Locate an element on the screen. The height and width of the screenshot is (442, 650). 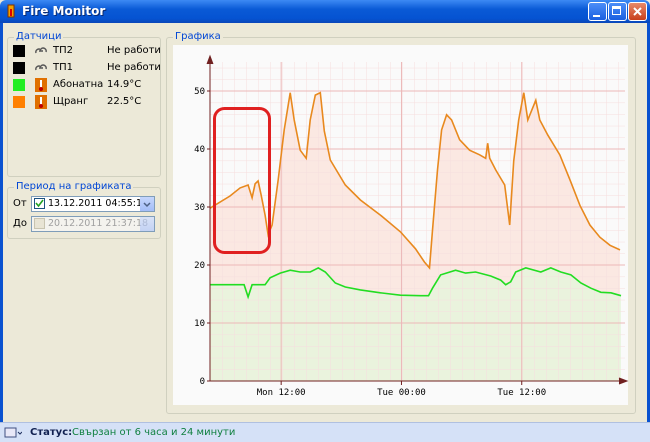
sensor-name: ТП1 is located at coordinates (63, 67).